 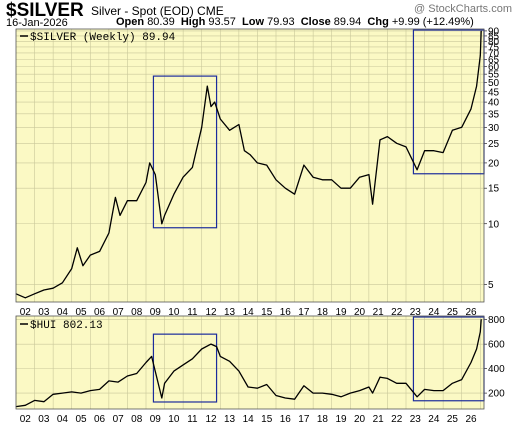 What do you see at coordinates (137, 419) in the screenshot?
I see `hui-xtick-label: 08` at bounding box center [137, 419].